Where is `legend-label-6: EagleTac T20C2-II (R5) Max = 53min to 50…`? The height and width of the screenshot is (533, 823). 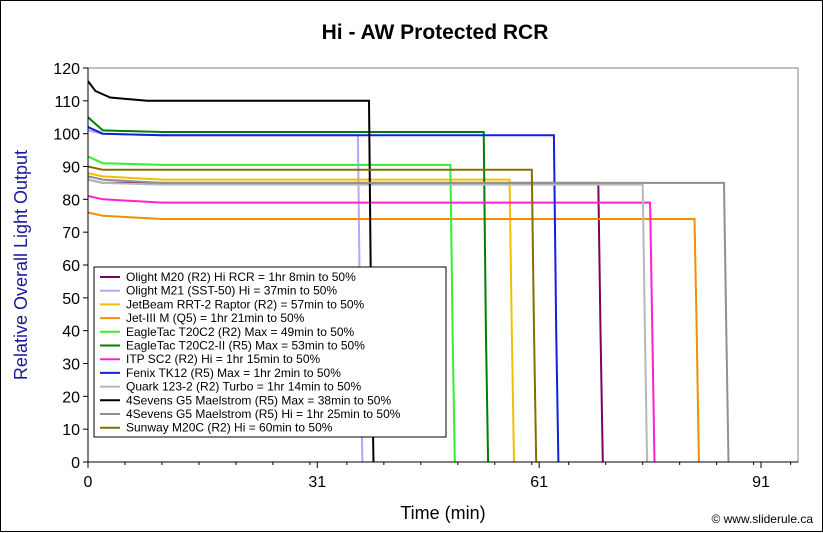 legend-label-6: EagleTac T20C2-II (R5) Max = 53min to 50… is located at coordinates (245, 346).